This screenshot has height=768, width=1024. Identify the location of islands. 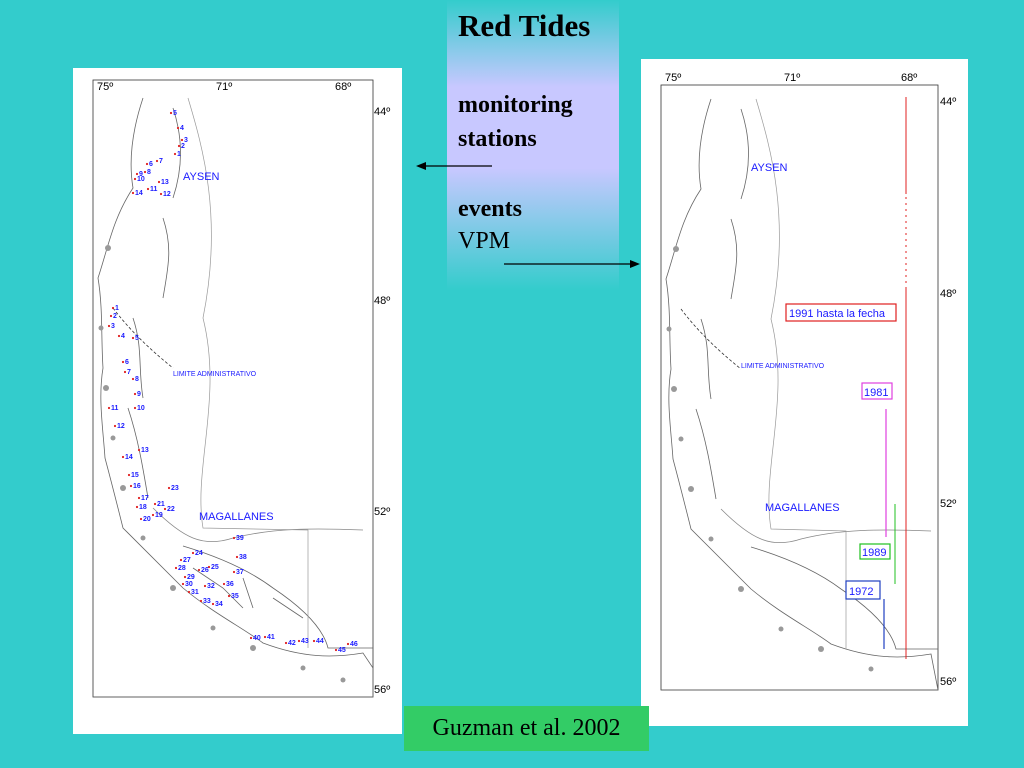
(222, 464).